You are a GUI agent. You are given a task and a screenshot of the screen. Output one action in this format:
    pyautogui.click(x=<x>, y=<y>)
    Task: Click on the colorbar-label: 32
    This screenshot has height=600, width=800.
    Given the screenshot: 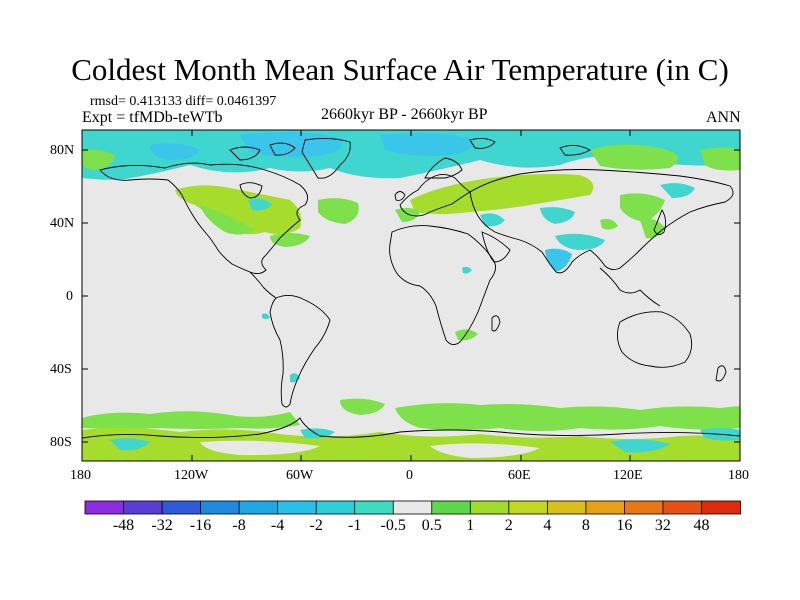 What is the action you would take?
    pyautogui.click(x=662, y=525)
    